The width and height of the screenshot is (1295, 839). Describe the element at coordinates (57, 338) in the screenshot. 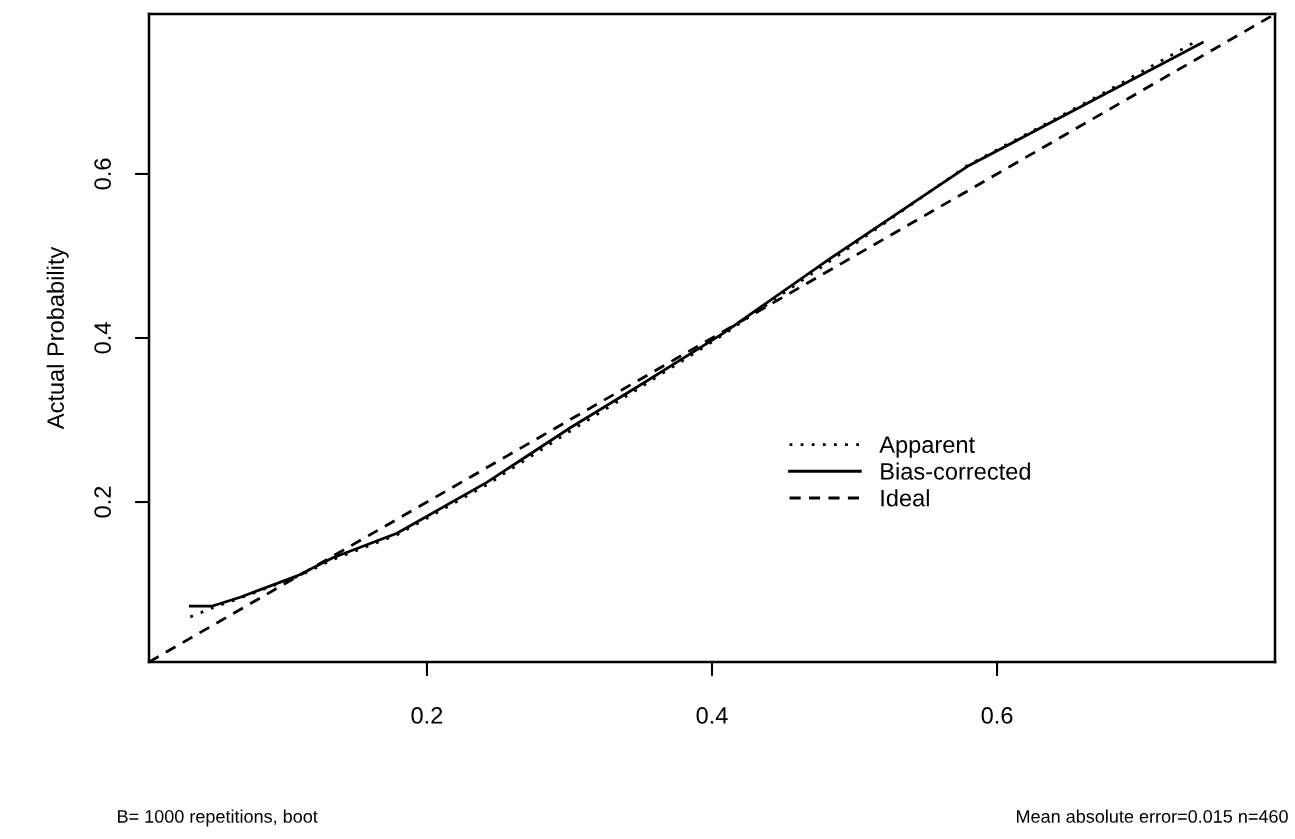

I see `y-axis-title: Actual Probability` at that location.